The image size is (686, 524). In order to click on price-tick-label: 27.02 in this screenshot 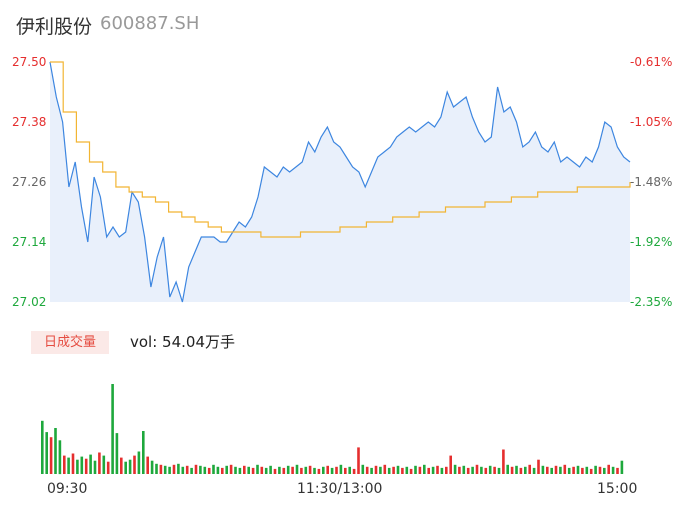, I will do `click(29, 302)`.